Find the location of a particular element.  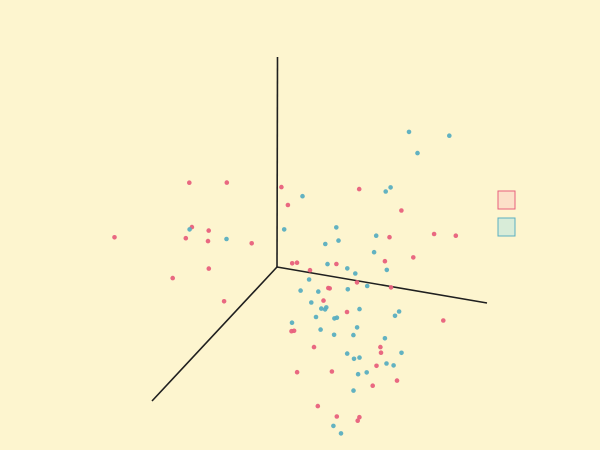

legend-swatch-series-a is located at coordinates (506, 200).